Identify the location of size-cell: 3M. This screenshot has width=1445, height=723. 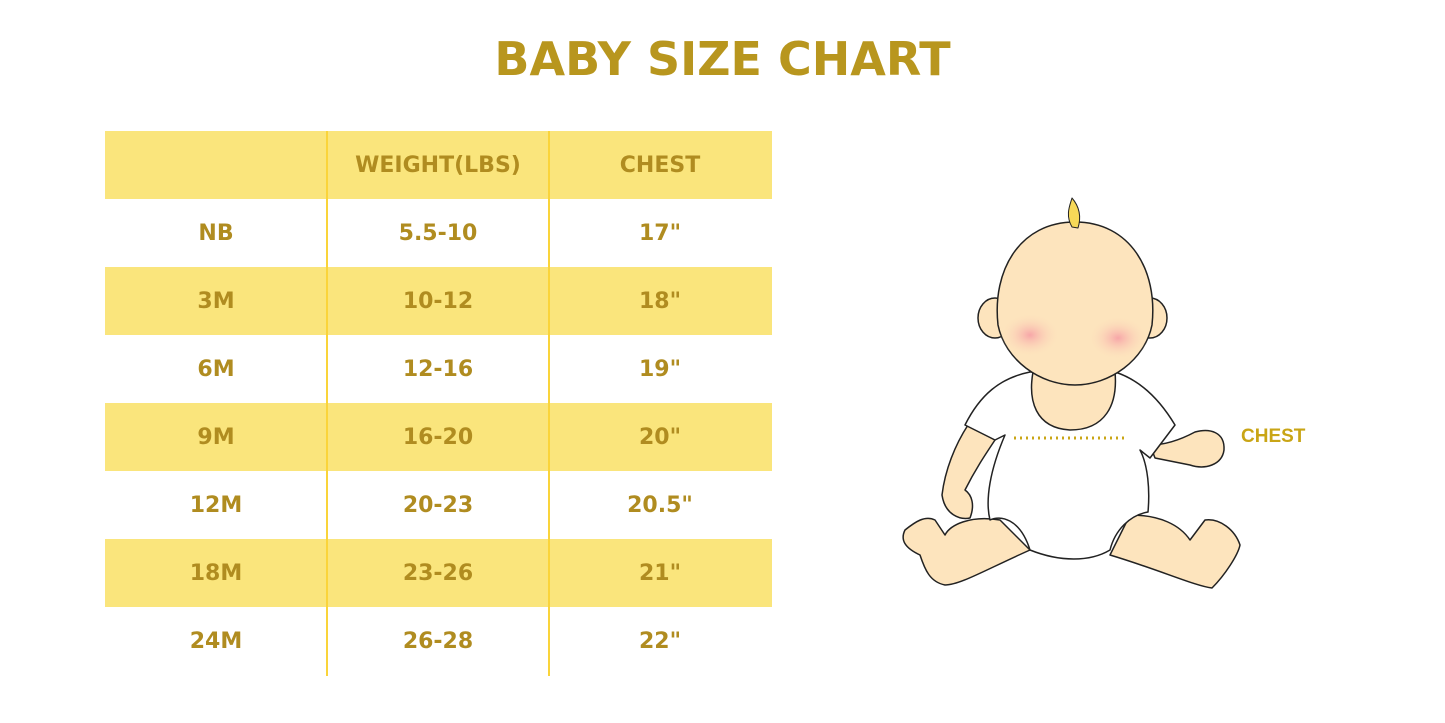
(216, 301).